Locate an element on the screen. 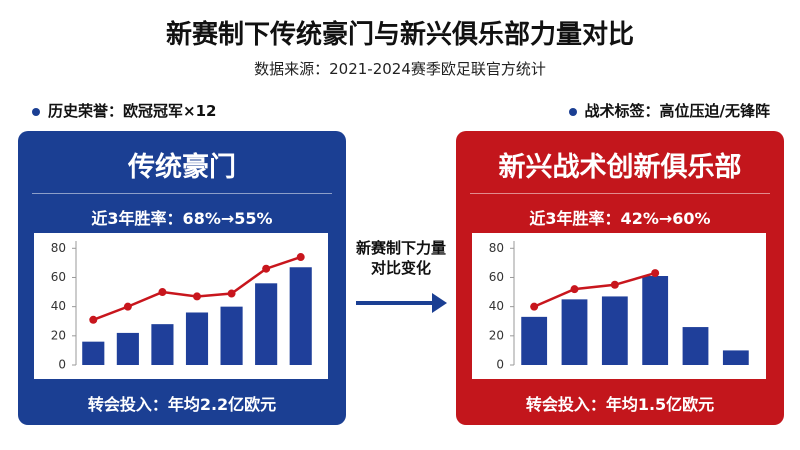 This screenshot has height=450, width=800. left-note: 历史荣誉：欧冠冠军×12 is located at coordinates (124, 110).